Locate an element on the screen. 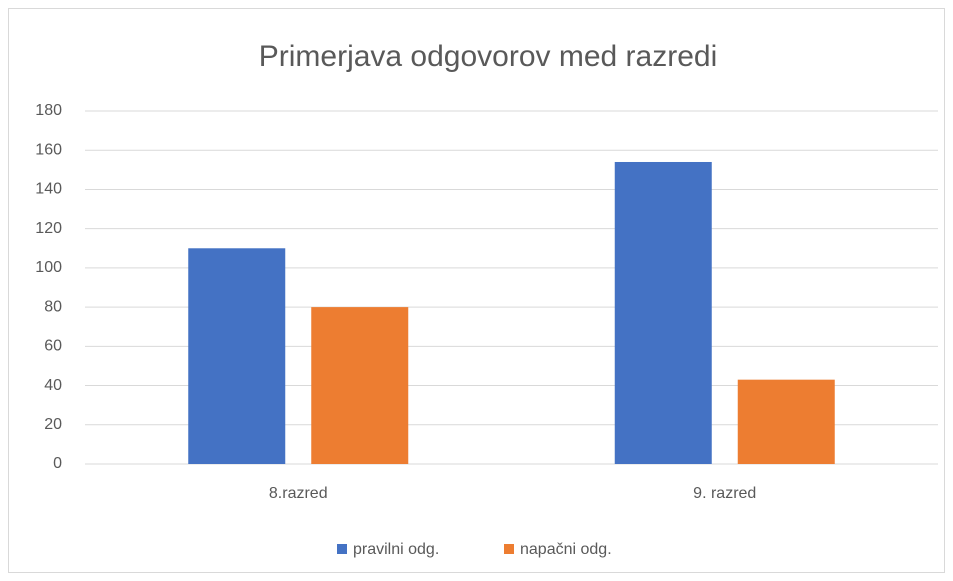 The width and height of the screenshot is (953, 581). y-tick-label: 40 is located at coordinates (53, 385).